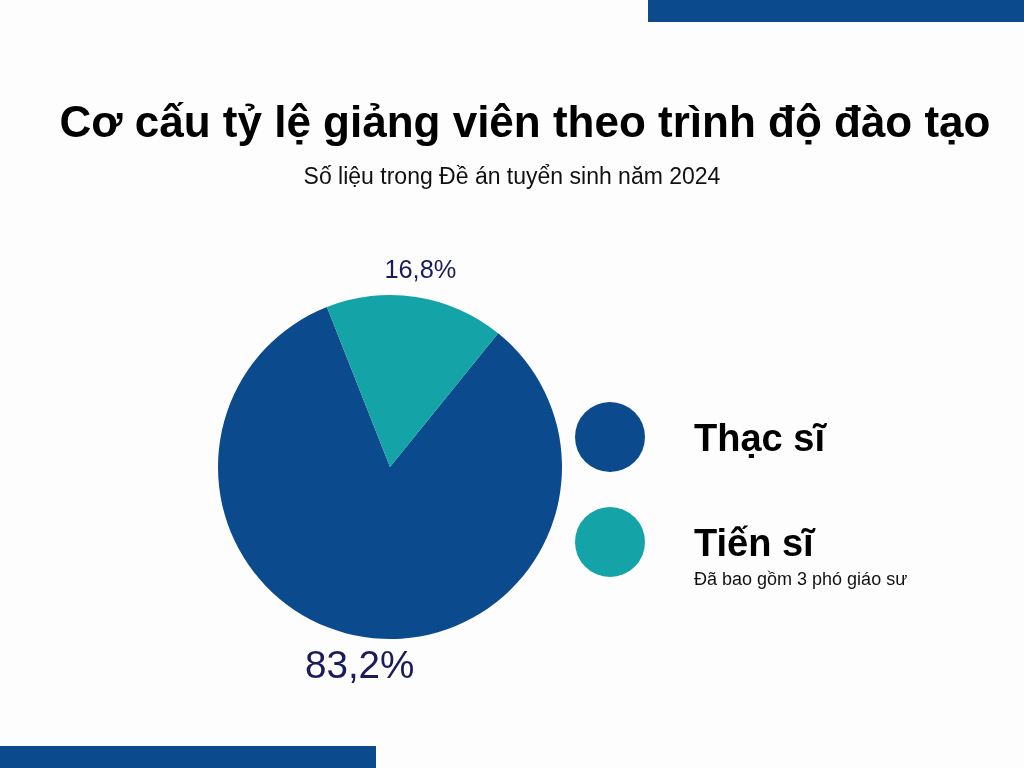  What do you see at coordinates (525, 121) in the screenshot?
I see `chart-title: Cơ cấu tỷ lệ giảng viên theo trình độ đào tạo` at bounding box center [525, 121].